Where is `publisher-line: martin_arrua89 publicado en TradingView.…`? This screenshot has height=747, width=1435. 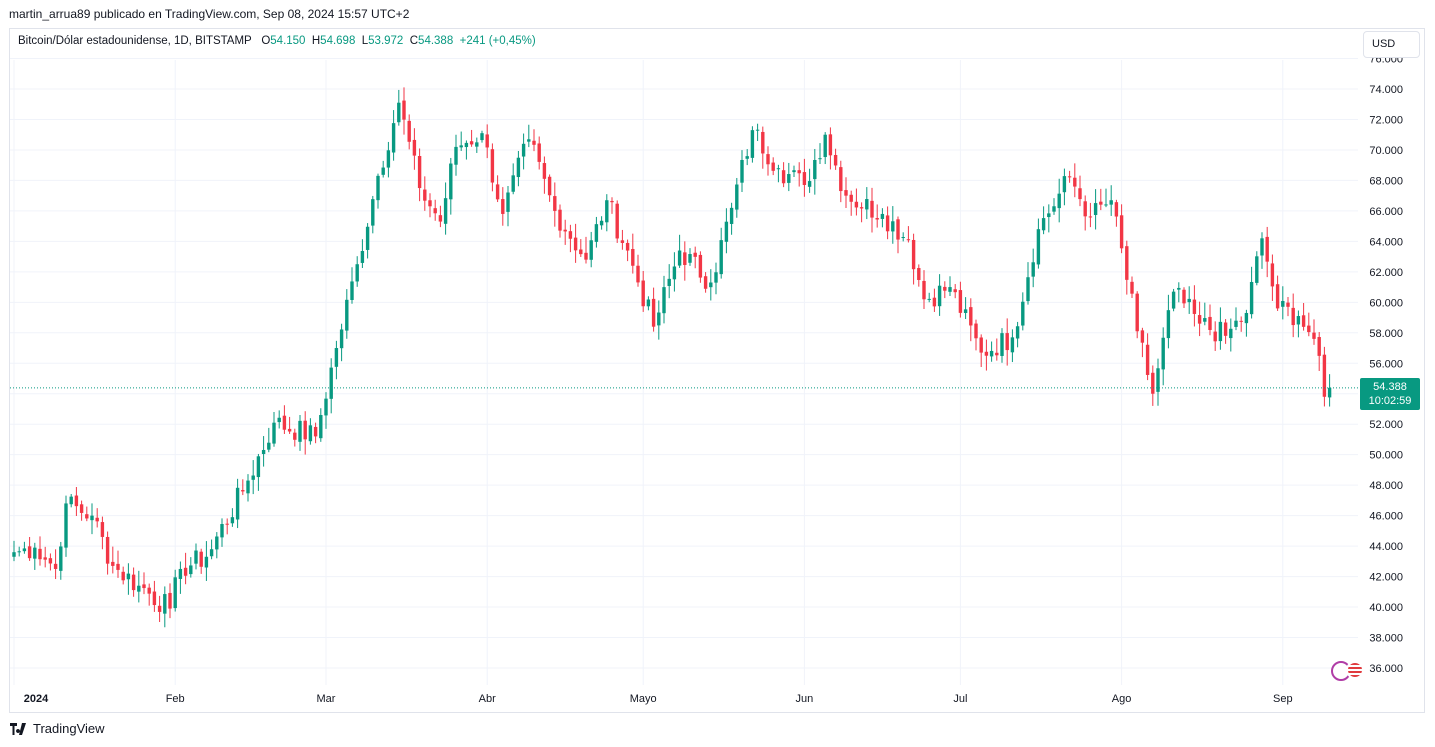 publisher-line: martin_arrua89 publicado en TradingView.… is located at coordinates (209, 14).